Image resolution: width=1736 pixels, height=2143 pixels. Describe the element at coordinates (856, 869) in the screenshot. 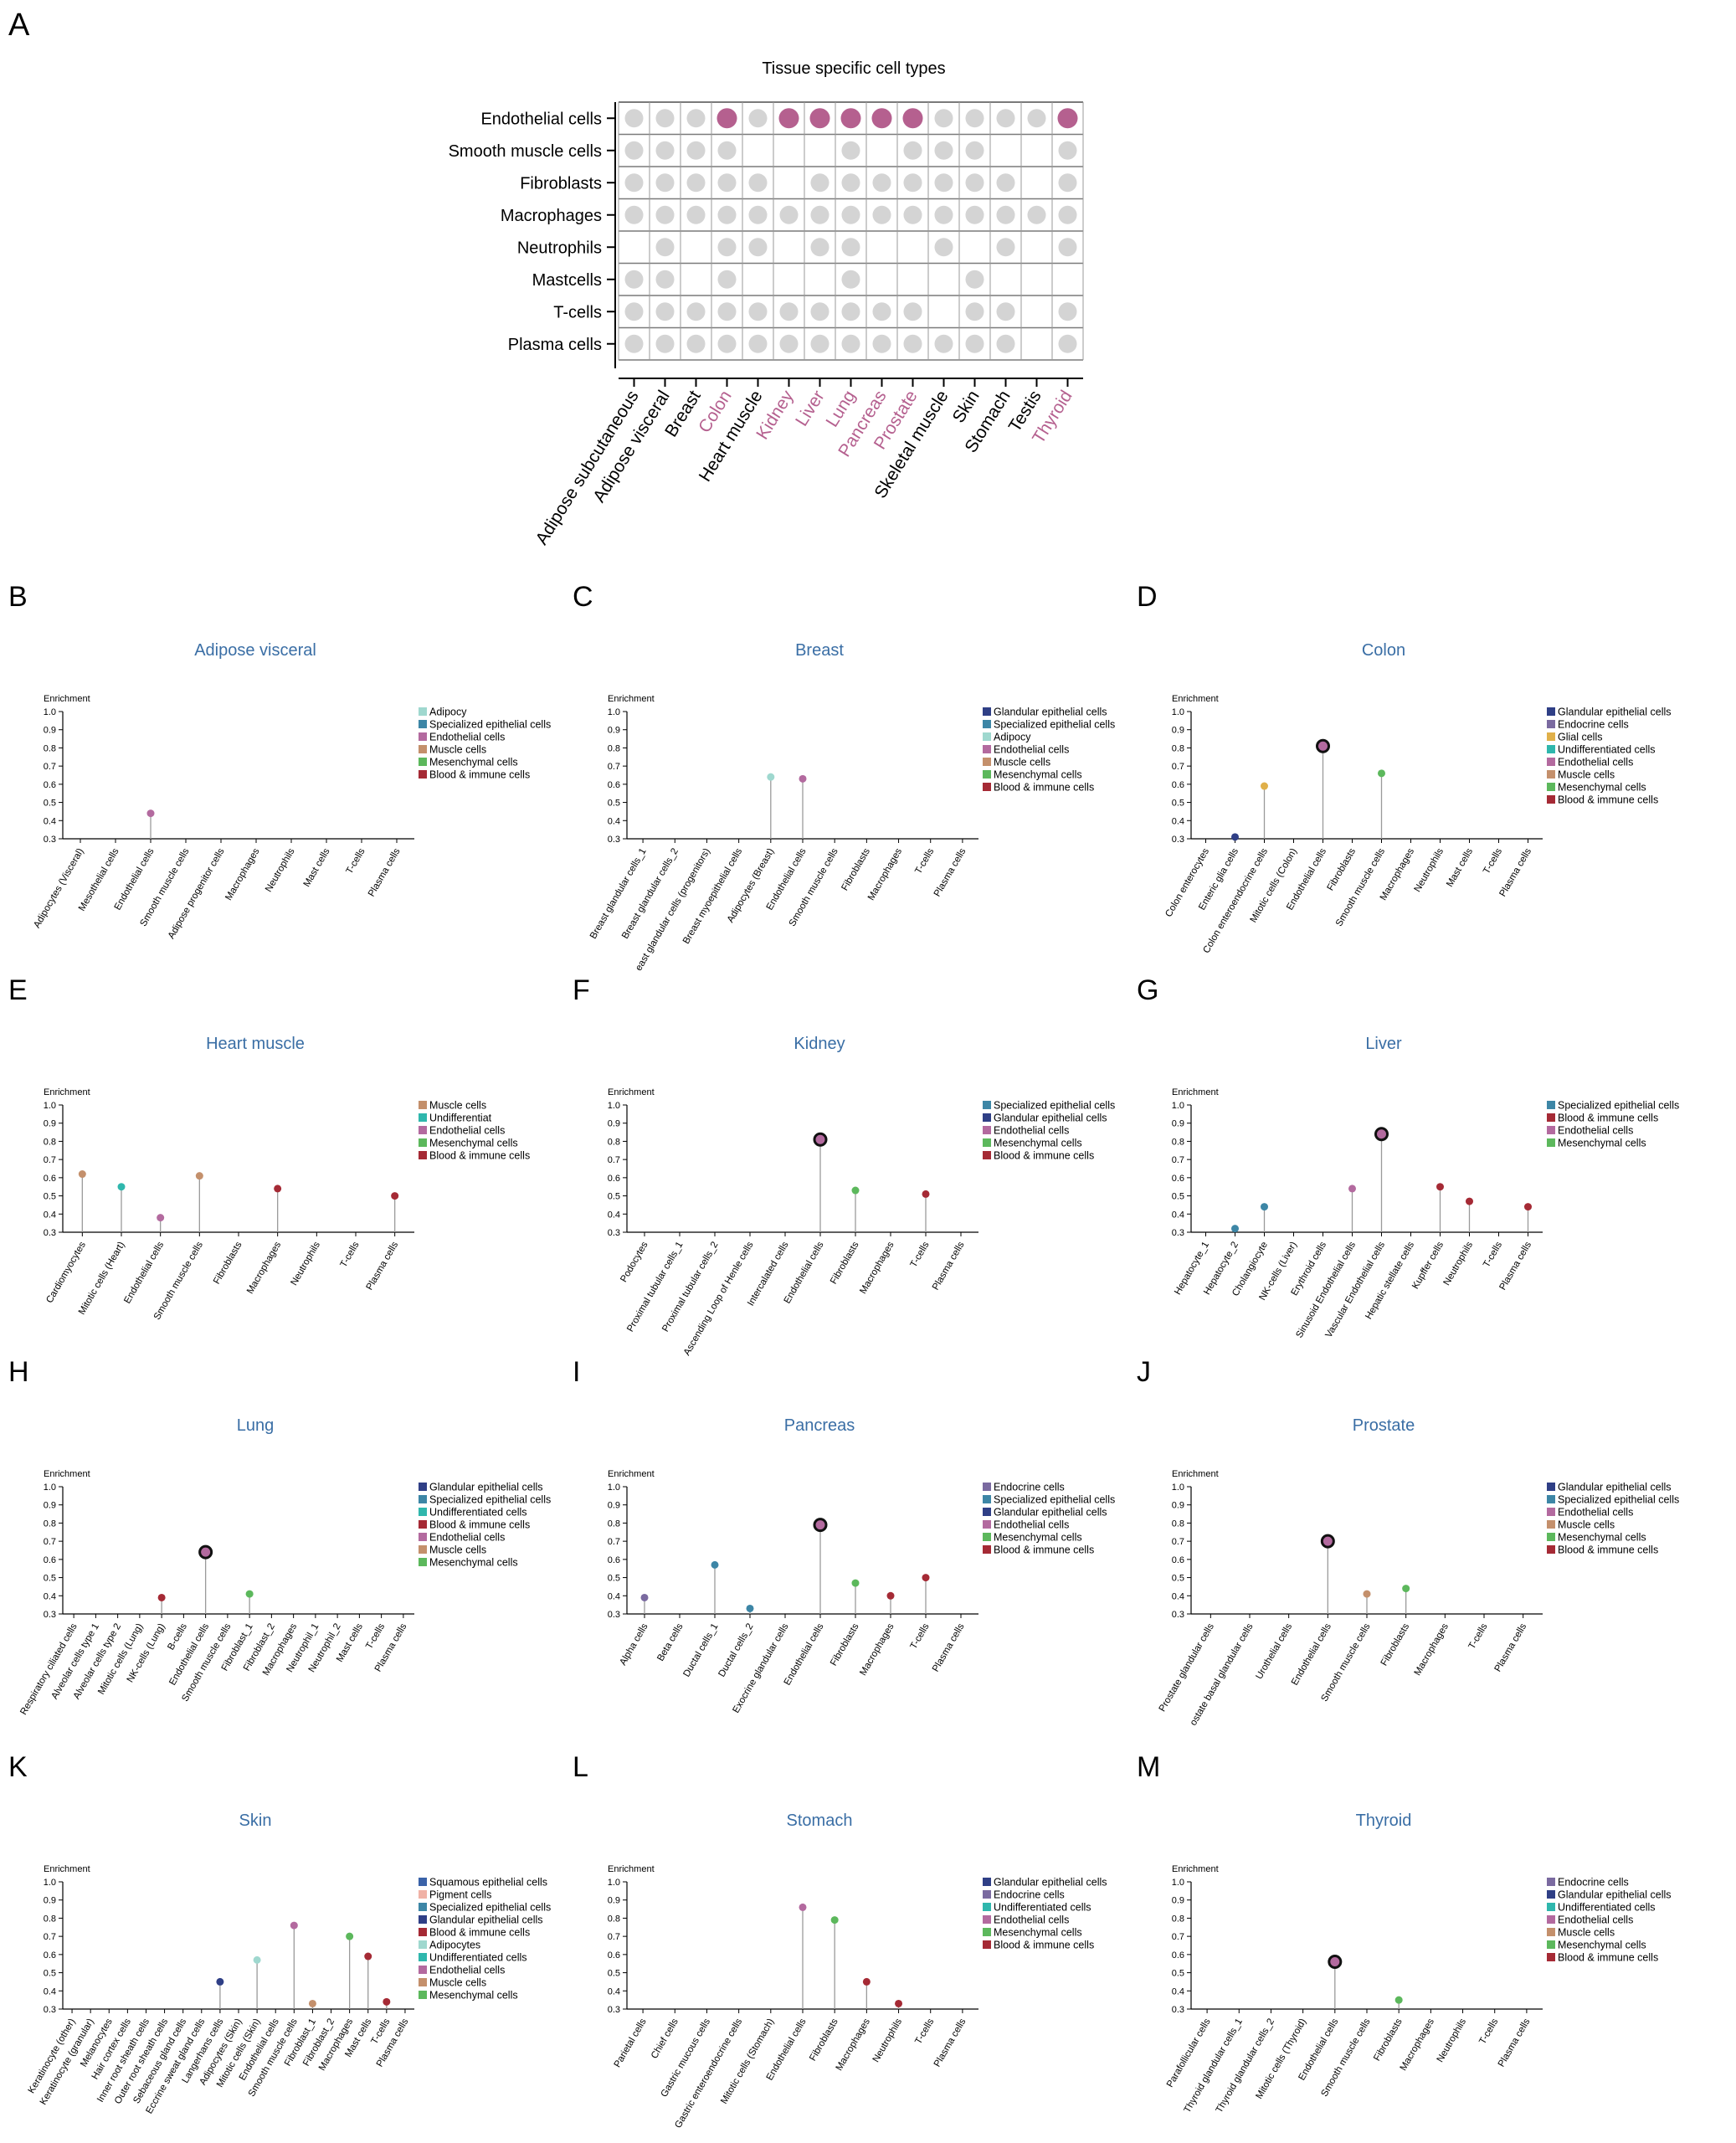

I see `x-tick-label-fibroblasts: Fibroblasts` at that location.